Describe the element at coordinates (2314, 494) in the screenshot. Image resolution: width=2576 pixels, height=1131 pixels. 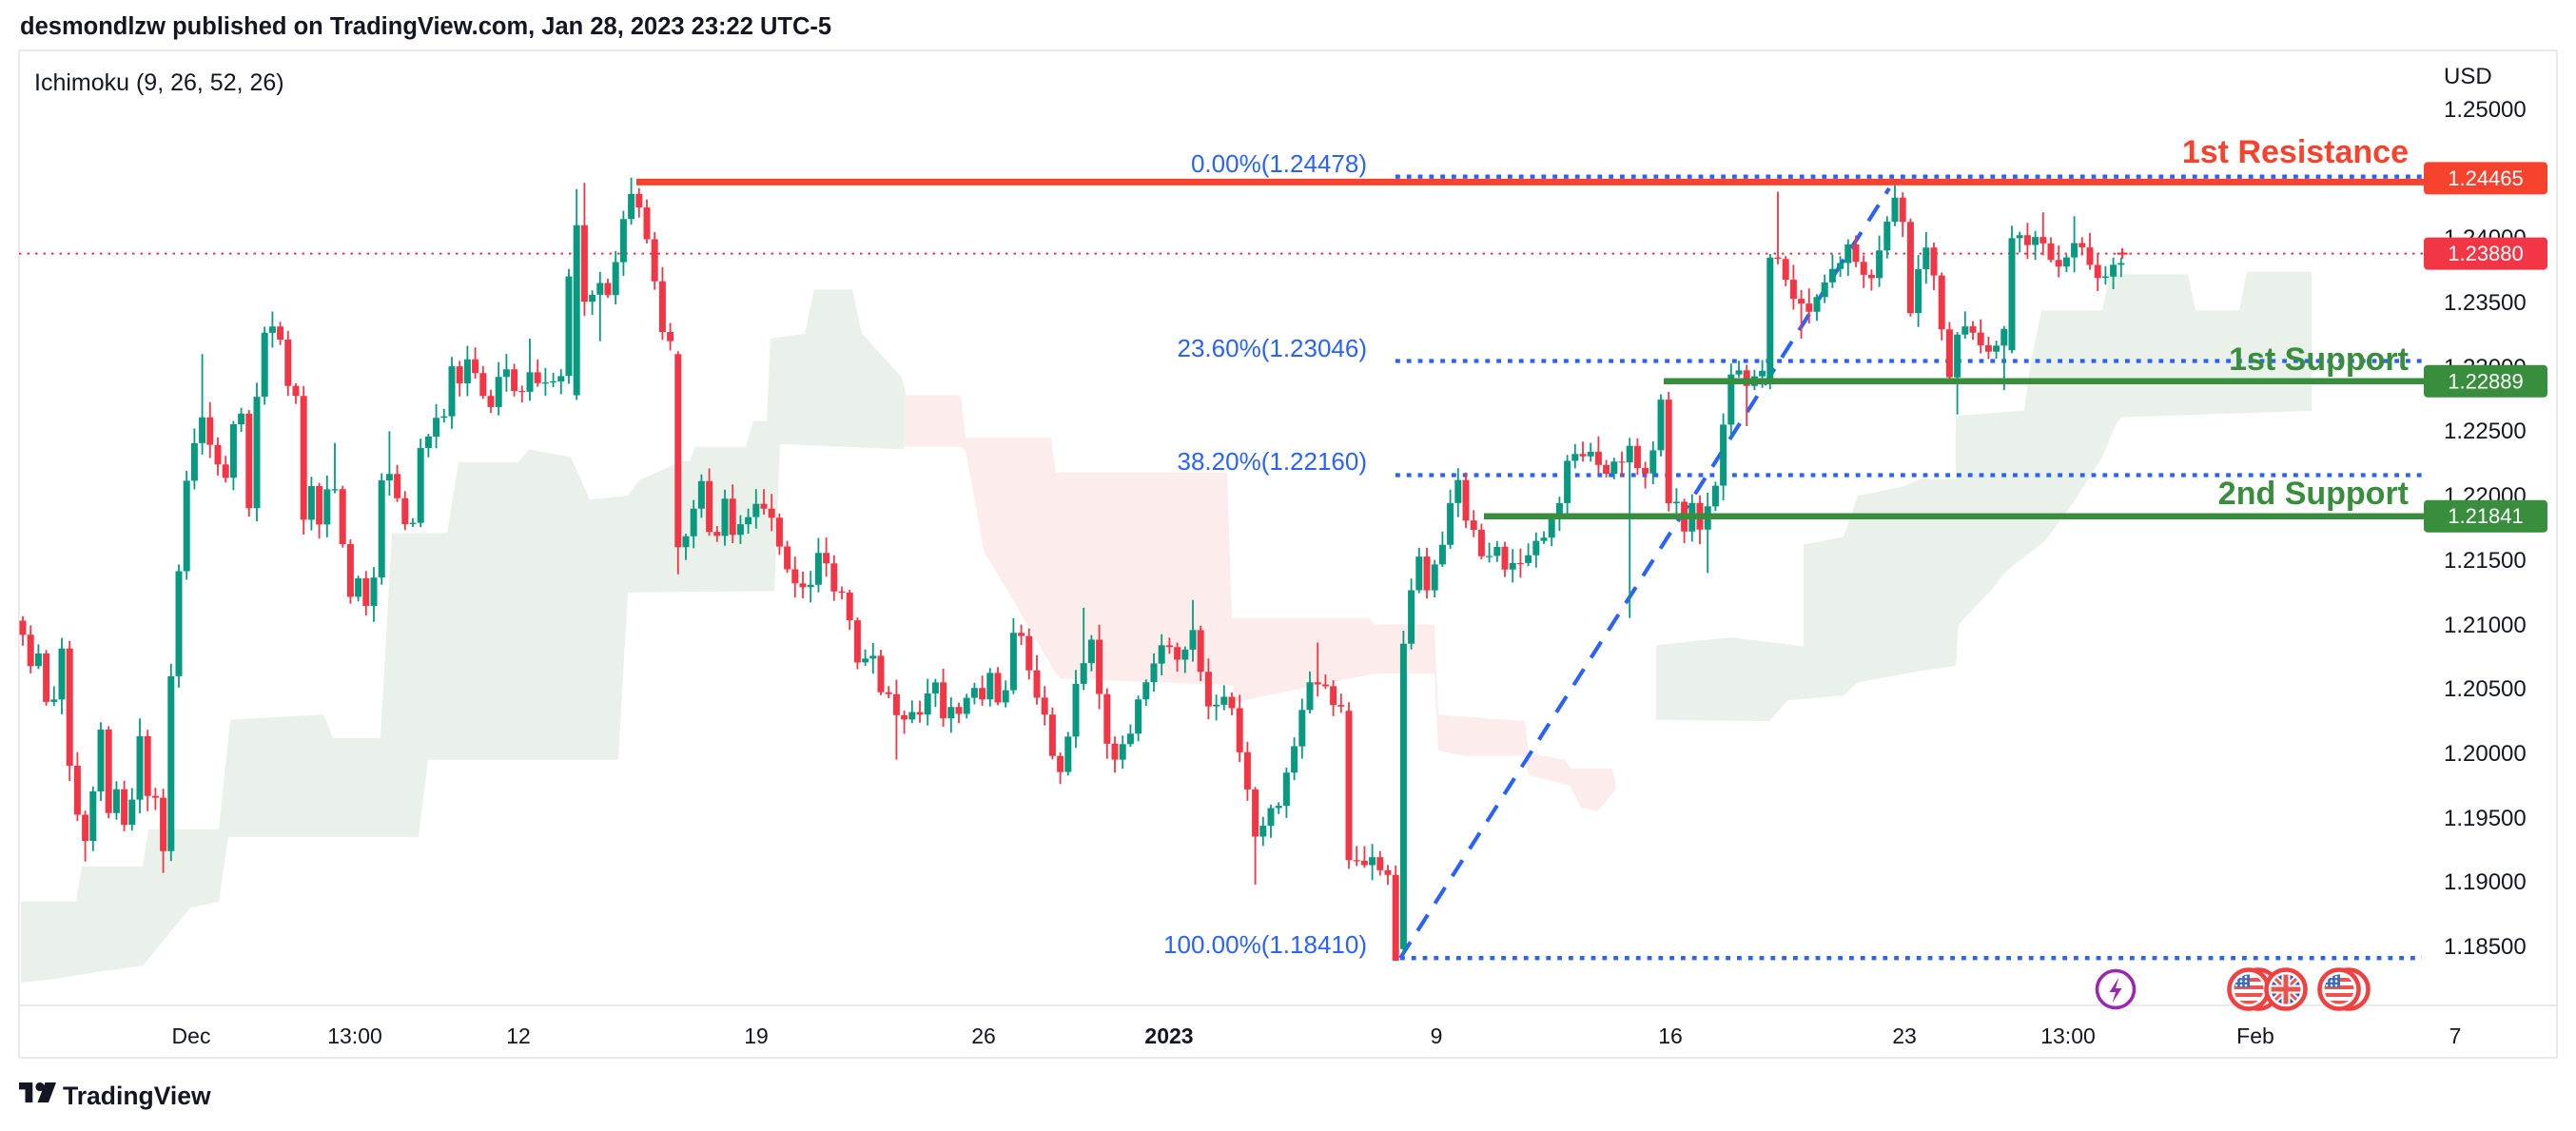
I see `svg-text: 2nd Support` at that location.